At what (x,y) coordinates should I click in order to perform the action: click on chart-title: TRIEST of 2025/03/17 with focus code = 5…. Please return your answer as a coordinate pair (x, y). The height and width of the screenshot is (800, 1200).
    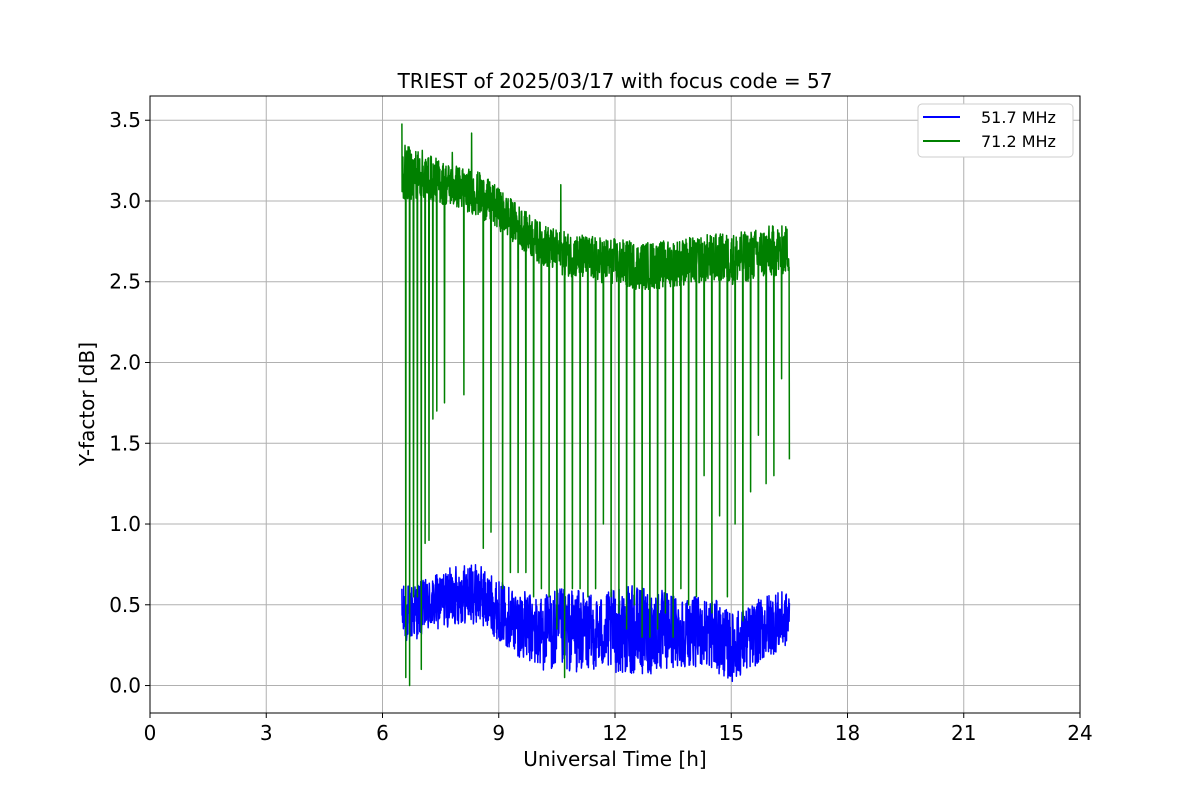
    Looking at the image, I should click on (615, 81).